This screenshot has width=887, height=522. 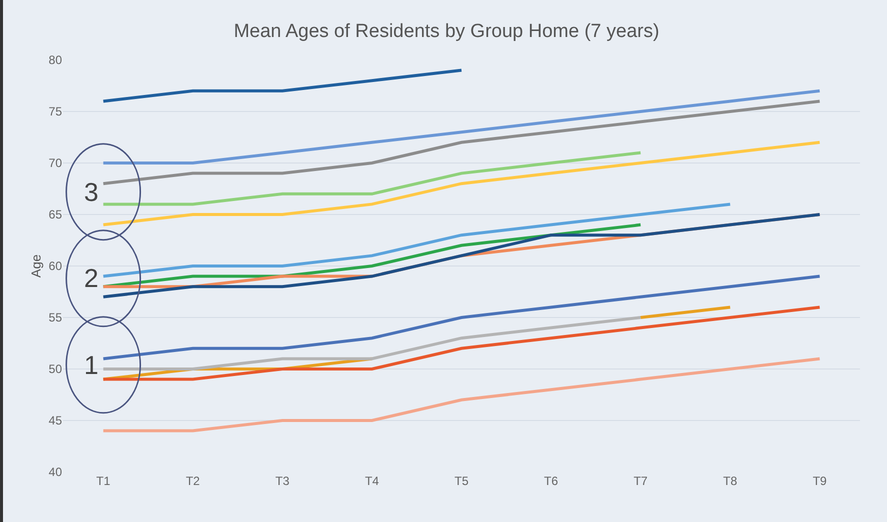 What do you see at coordinates (91, 365) in the screenshot?
I see `annotation: 1` at bounding box center [91, 365].